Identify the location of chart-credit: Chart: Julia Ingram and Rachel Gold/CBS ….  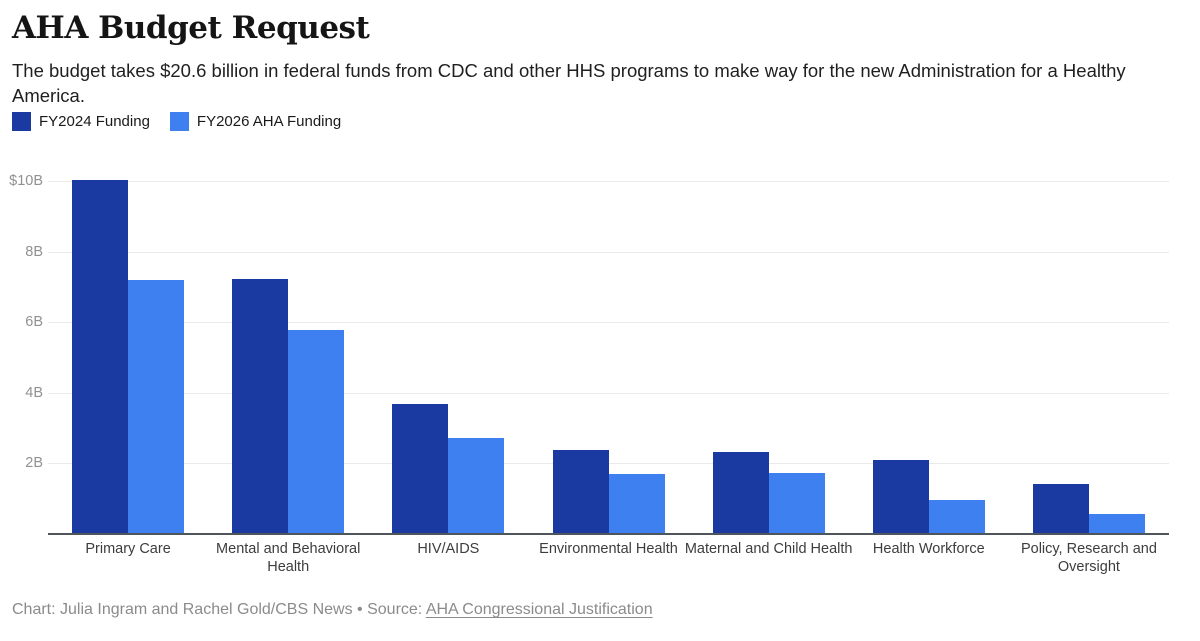
(332, 610).